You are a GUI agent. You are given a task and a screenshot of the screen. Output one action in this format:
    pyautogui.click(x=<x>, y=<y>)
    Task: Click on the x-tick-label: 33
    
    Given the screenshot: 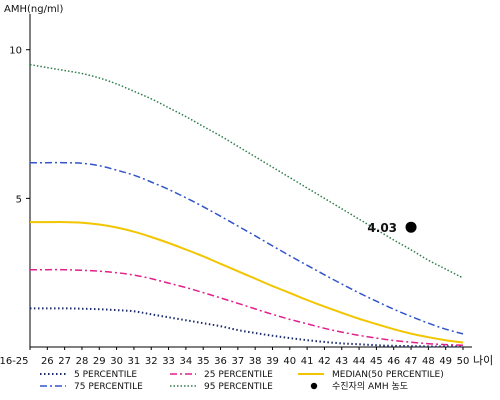 What is the action you would take?
    pyautogui.click(x=168, y=361)
    